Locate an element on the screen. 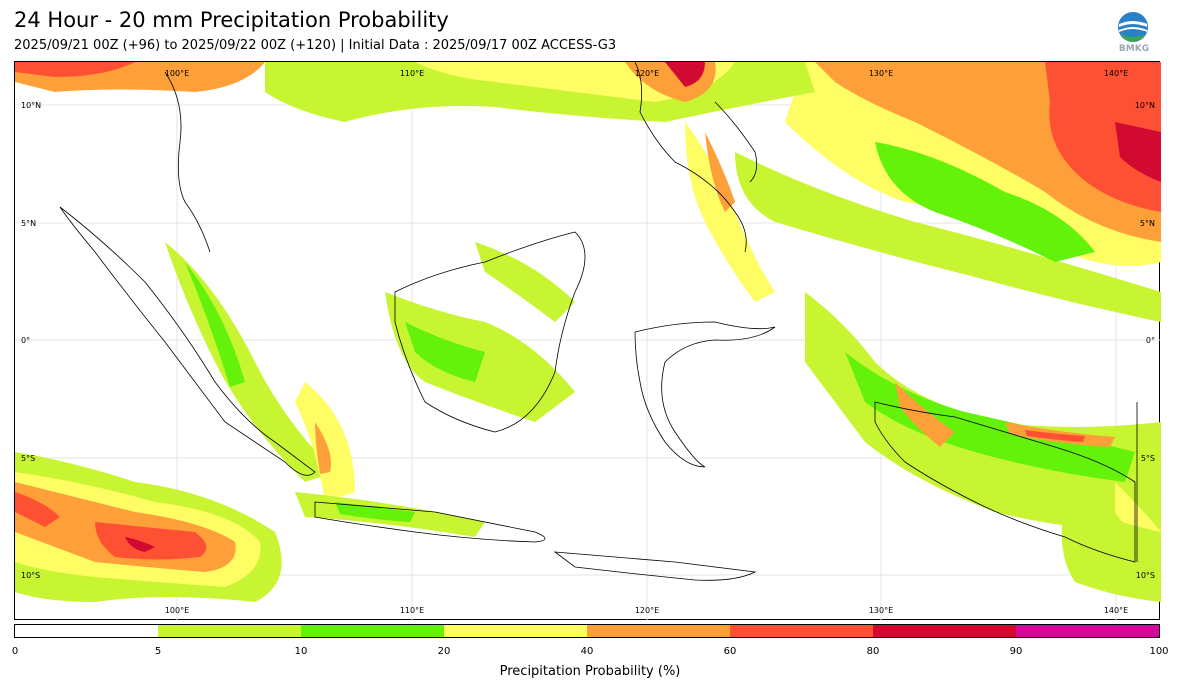  colorbar-tick-label: 0 is located at coordinates (15, 651).